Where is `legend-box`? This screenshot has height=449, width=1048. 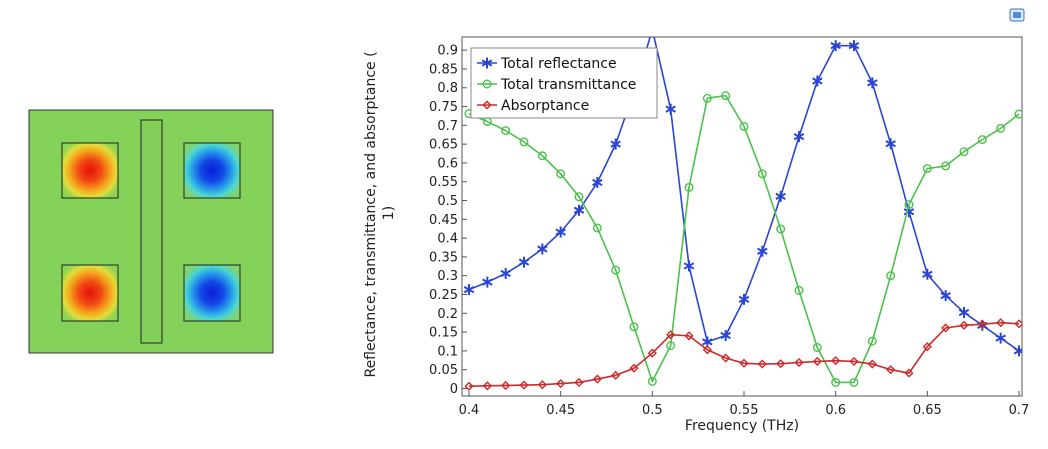
legend-box is located at coordinates (564, 83).